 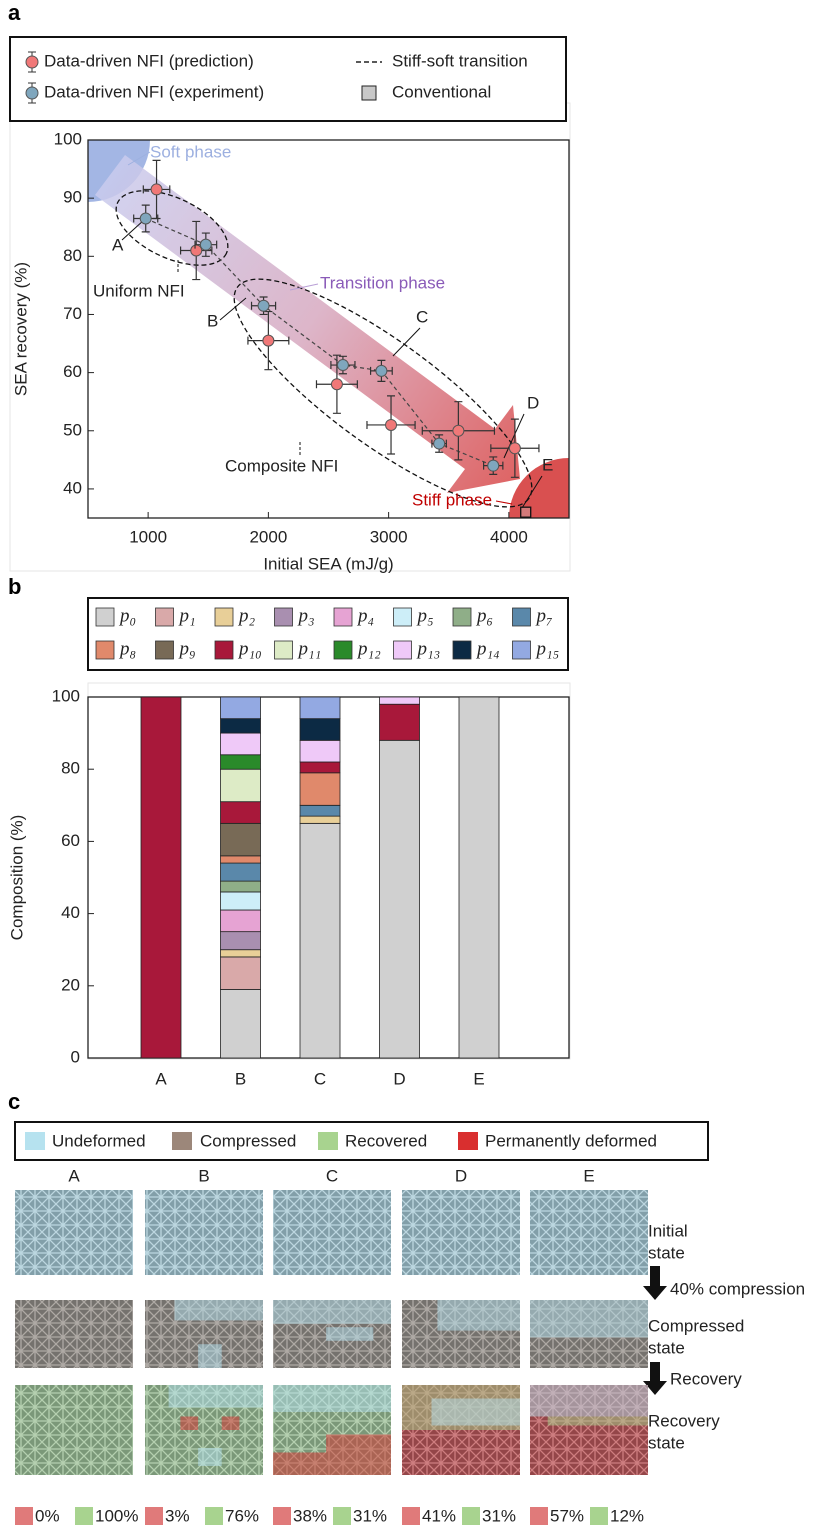 What do you see at coordinates (478, 1078) in the screenshot?
I see `x-tick-label: E` at bounding box center [478, 1078].